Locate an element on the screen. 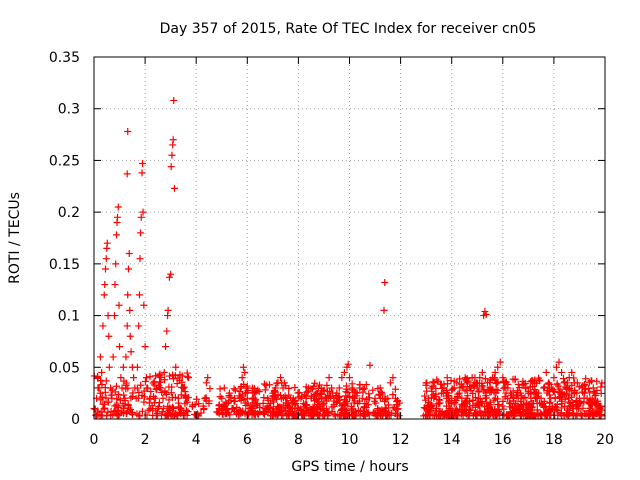  x-tick-label: 4 is located at coordinates (196, 440).